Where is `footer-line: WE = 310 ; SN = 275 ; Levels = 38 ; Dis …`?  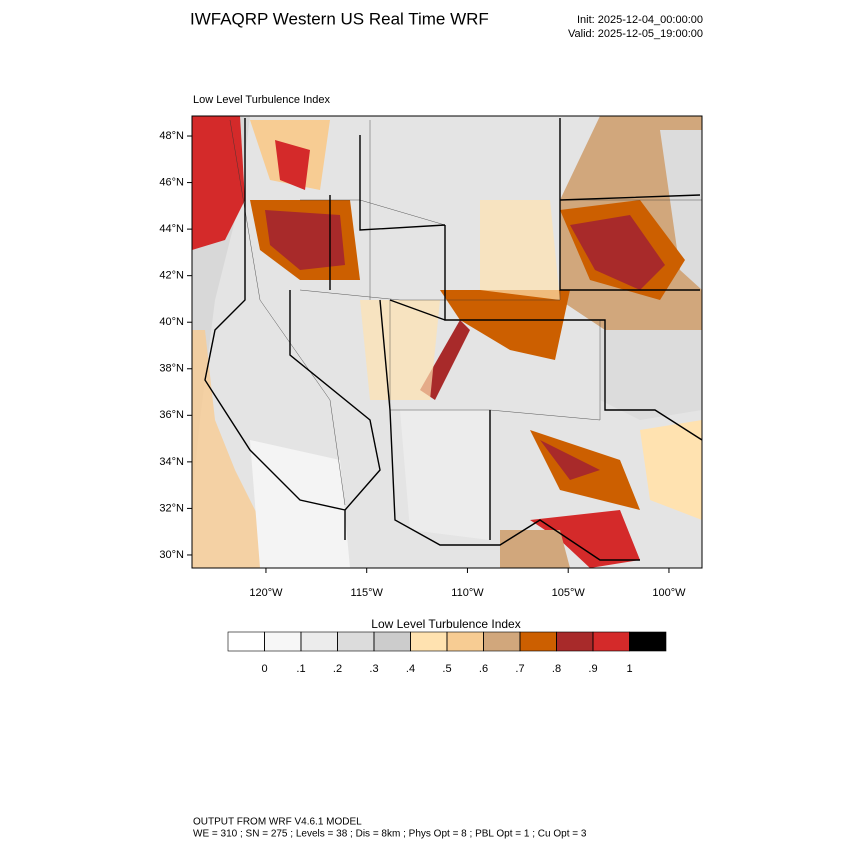 footer-line: WE = 310 ; SN = 275 ; Levels = 38 ; Dis … is located at coordinates (390, 834).